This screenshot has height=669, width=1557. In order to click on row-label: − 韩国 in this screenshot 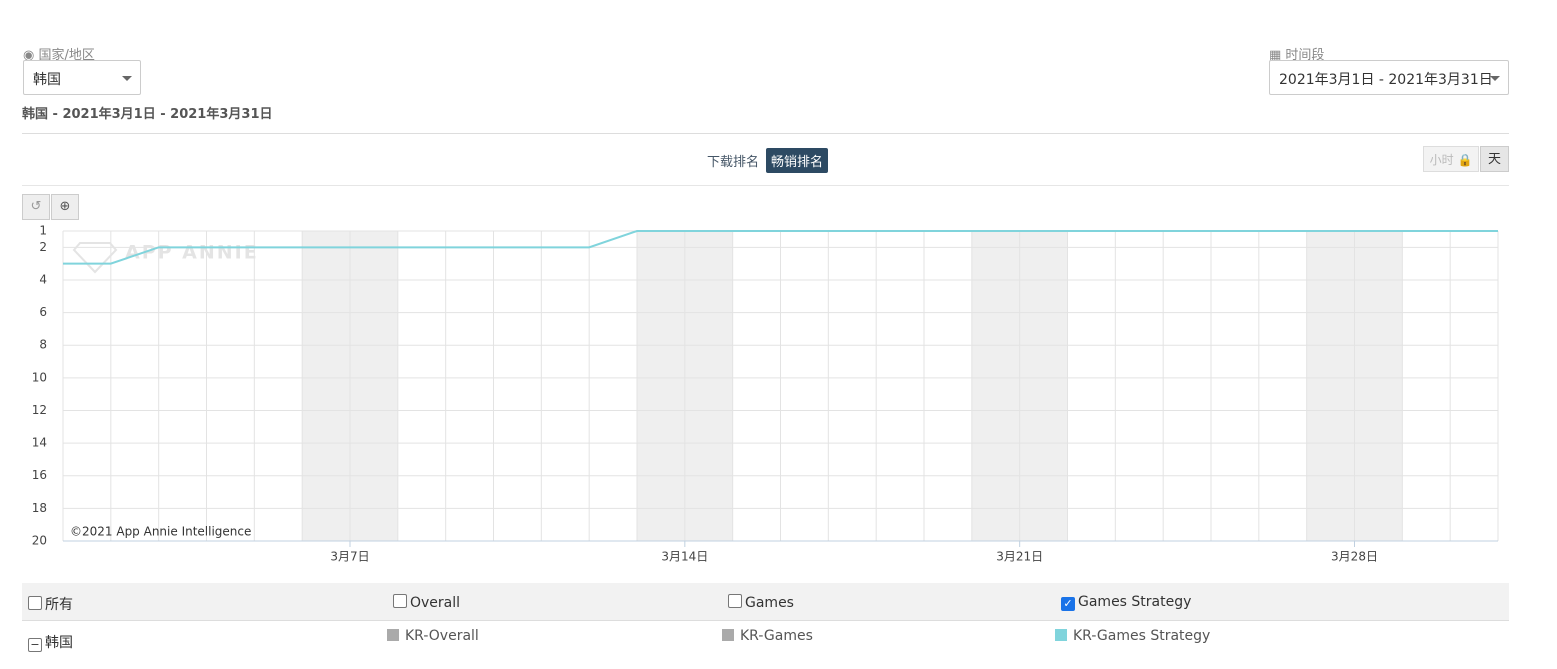, I will do `click(50, 642)`.